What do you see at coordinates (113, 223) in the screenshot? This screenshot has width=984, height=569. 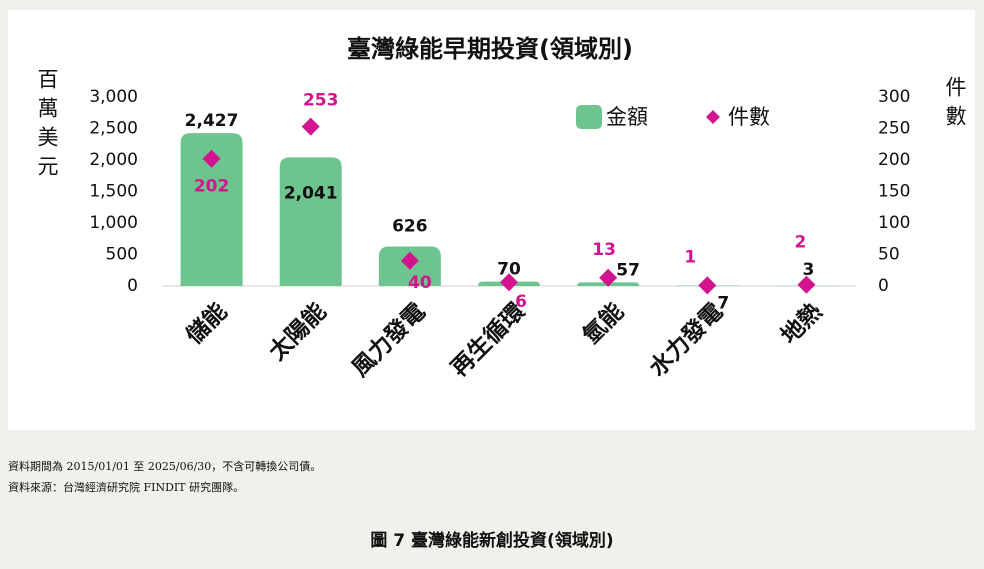 I see `y-tick-label: 1,000` at bounding box center [113, 223].